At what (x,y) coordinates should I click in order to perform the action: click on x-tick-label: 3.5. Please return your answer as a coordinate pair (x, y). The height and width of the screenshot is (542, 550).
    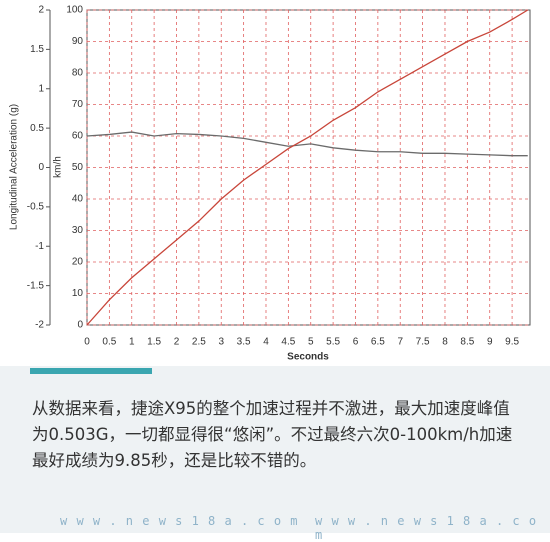
    Looking at the image, I should click on (244, 342).